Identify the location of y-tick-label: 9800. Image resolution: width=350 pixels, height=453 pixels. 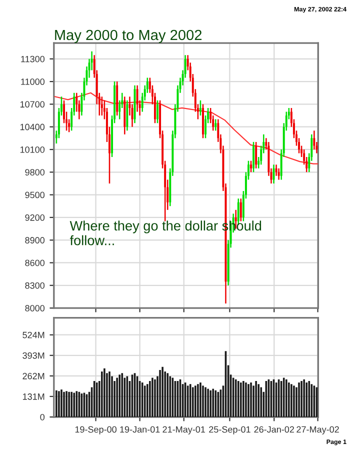
(35, 172).